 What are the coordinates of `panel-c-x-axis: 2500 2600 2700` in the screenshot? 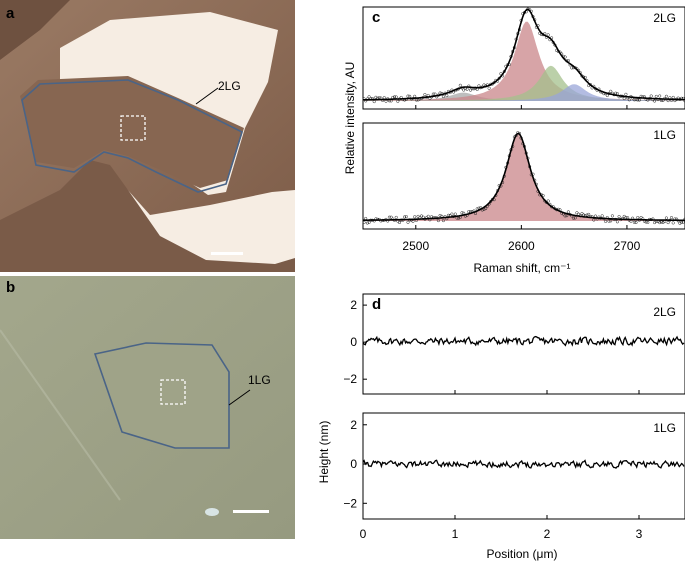 It's located at (521, 246).